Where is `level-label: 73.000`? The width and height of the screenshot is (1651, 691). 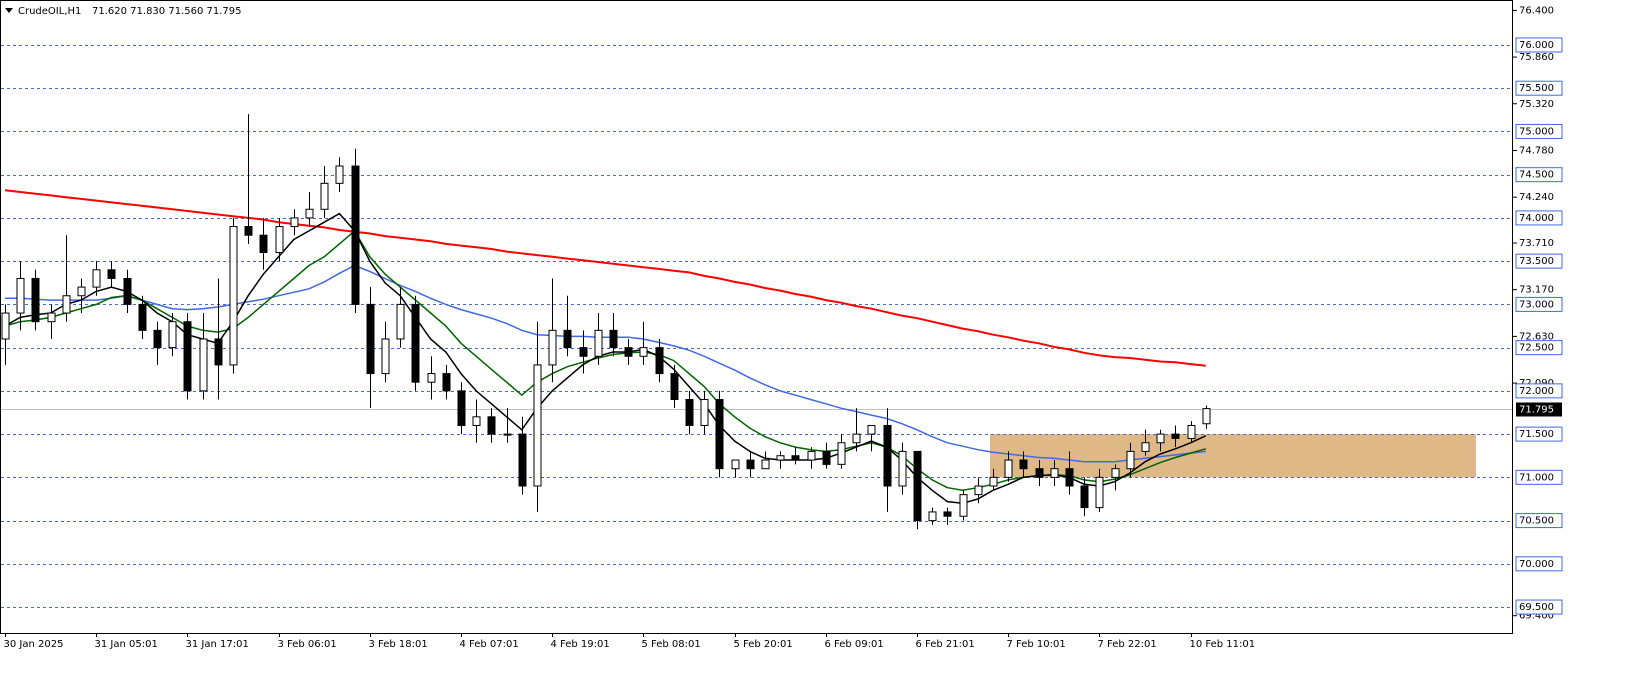
level-label: 73.000 is located at coordinates (1536, 304).